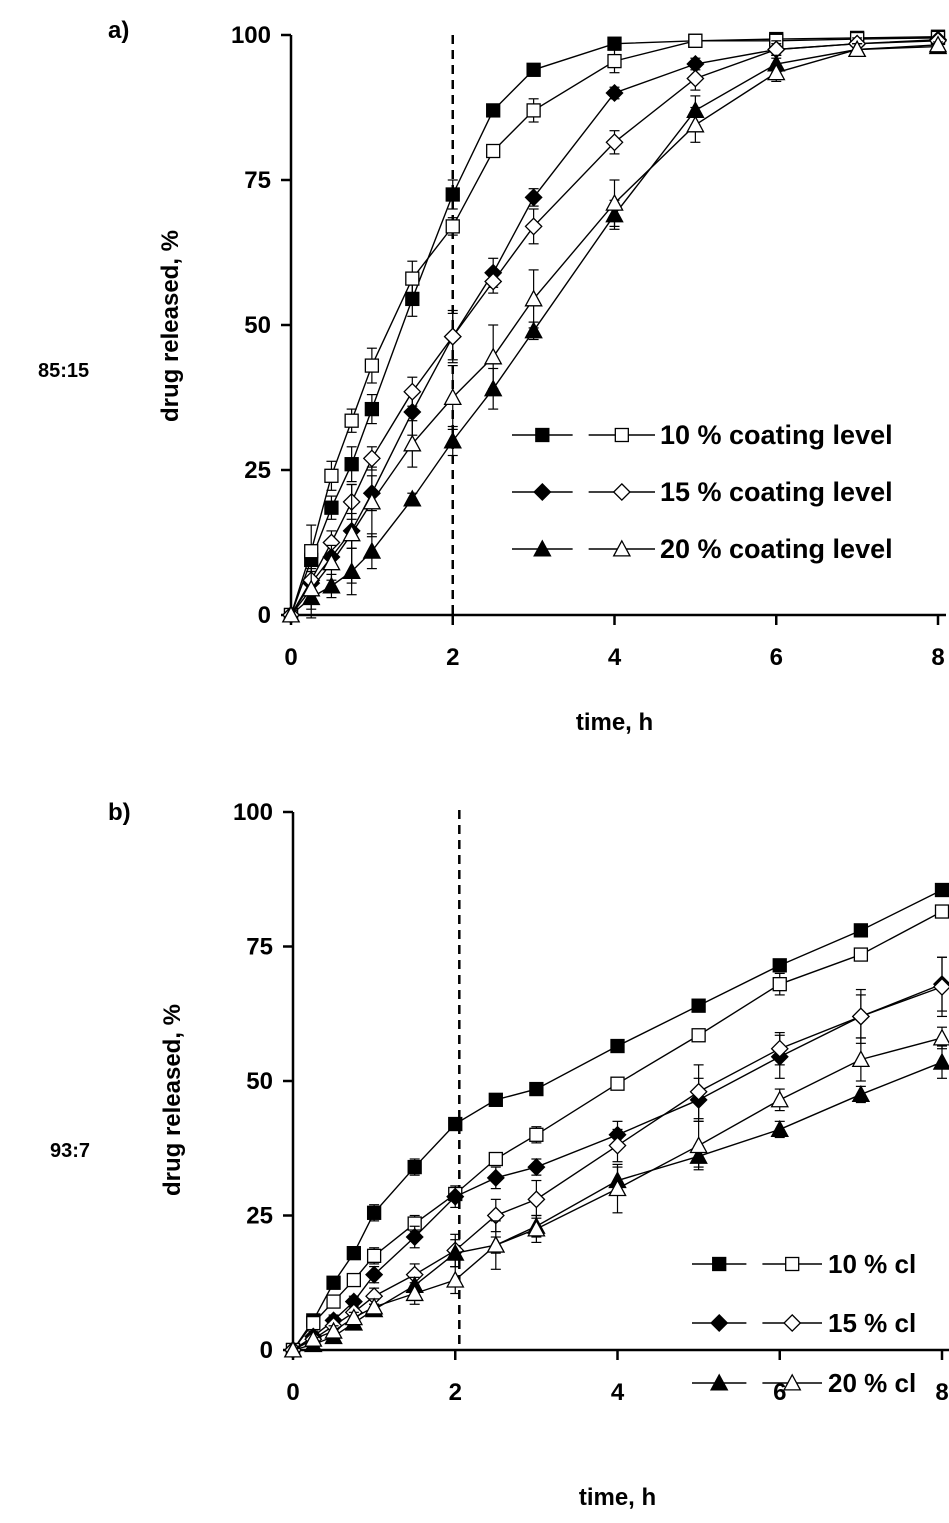 This screenshot has width=949, height=1523. What do you see at coordinates (119, 812) in the screenshot?
I see `panel-label: b)` at bounding box center [119, 812].